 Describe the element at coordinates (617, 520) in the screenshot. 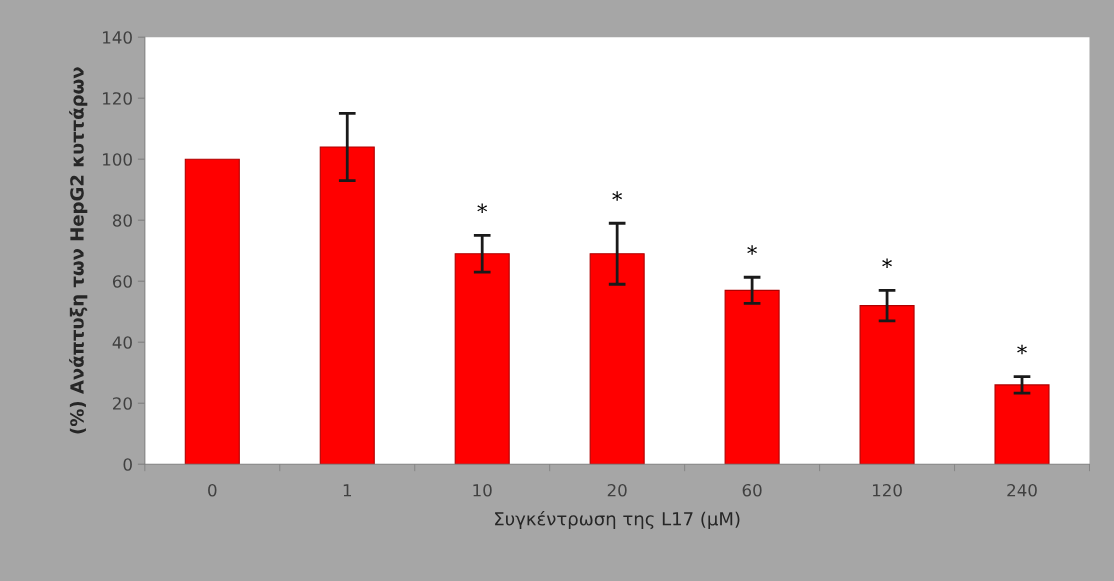

I see `x-axis-title: Συγκέντρωση της L17 (μM)` at that location.